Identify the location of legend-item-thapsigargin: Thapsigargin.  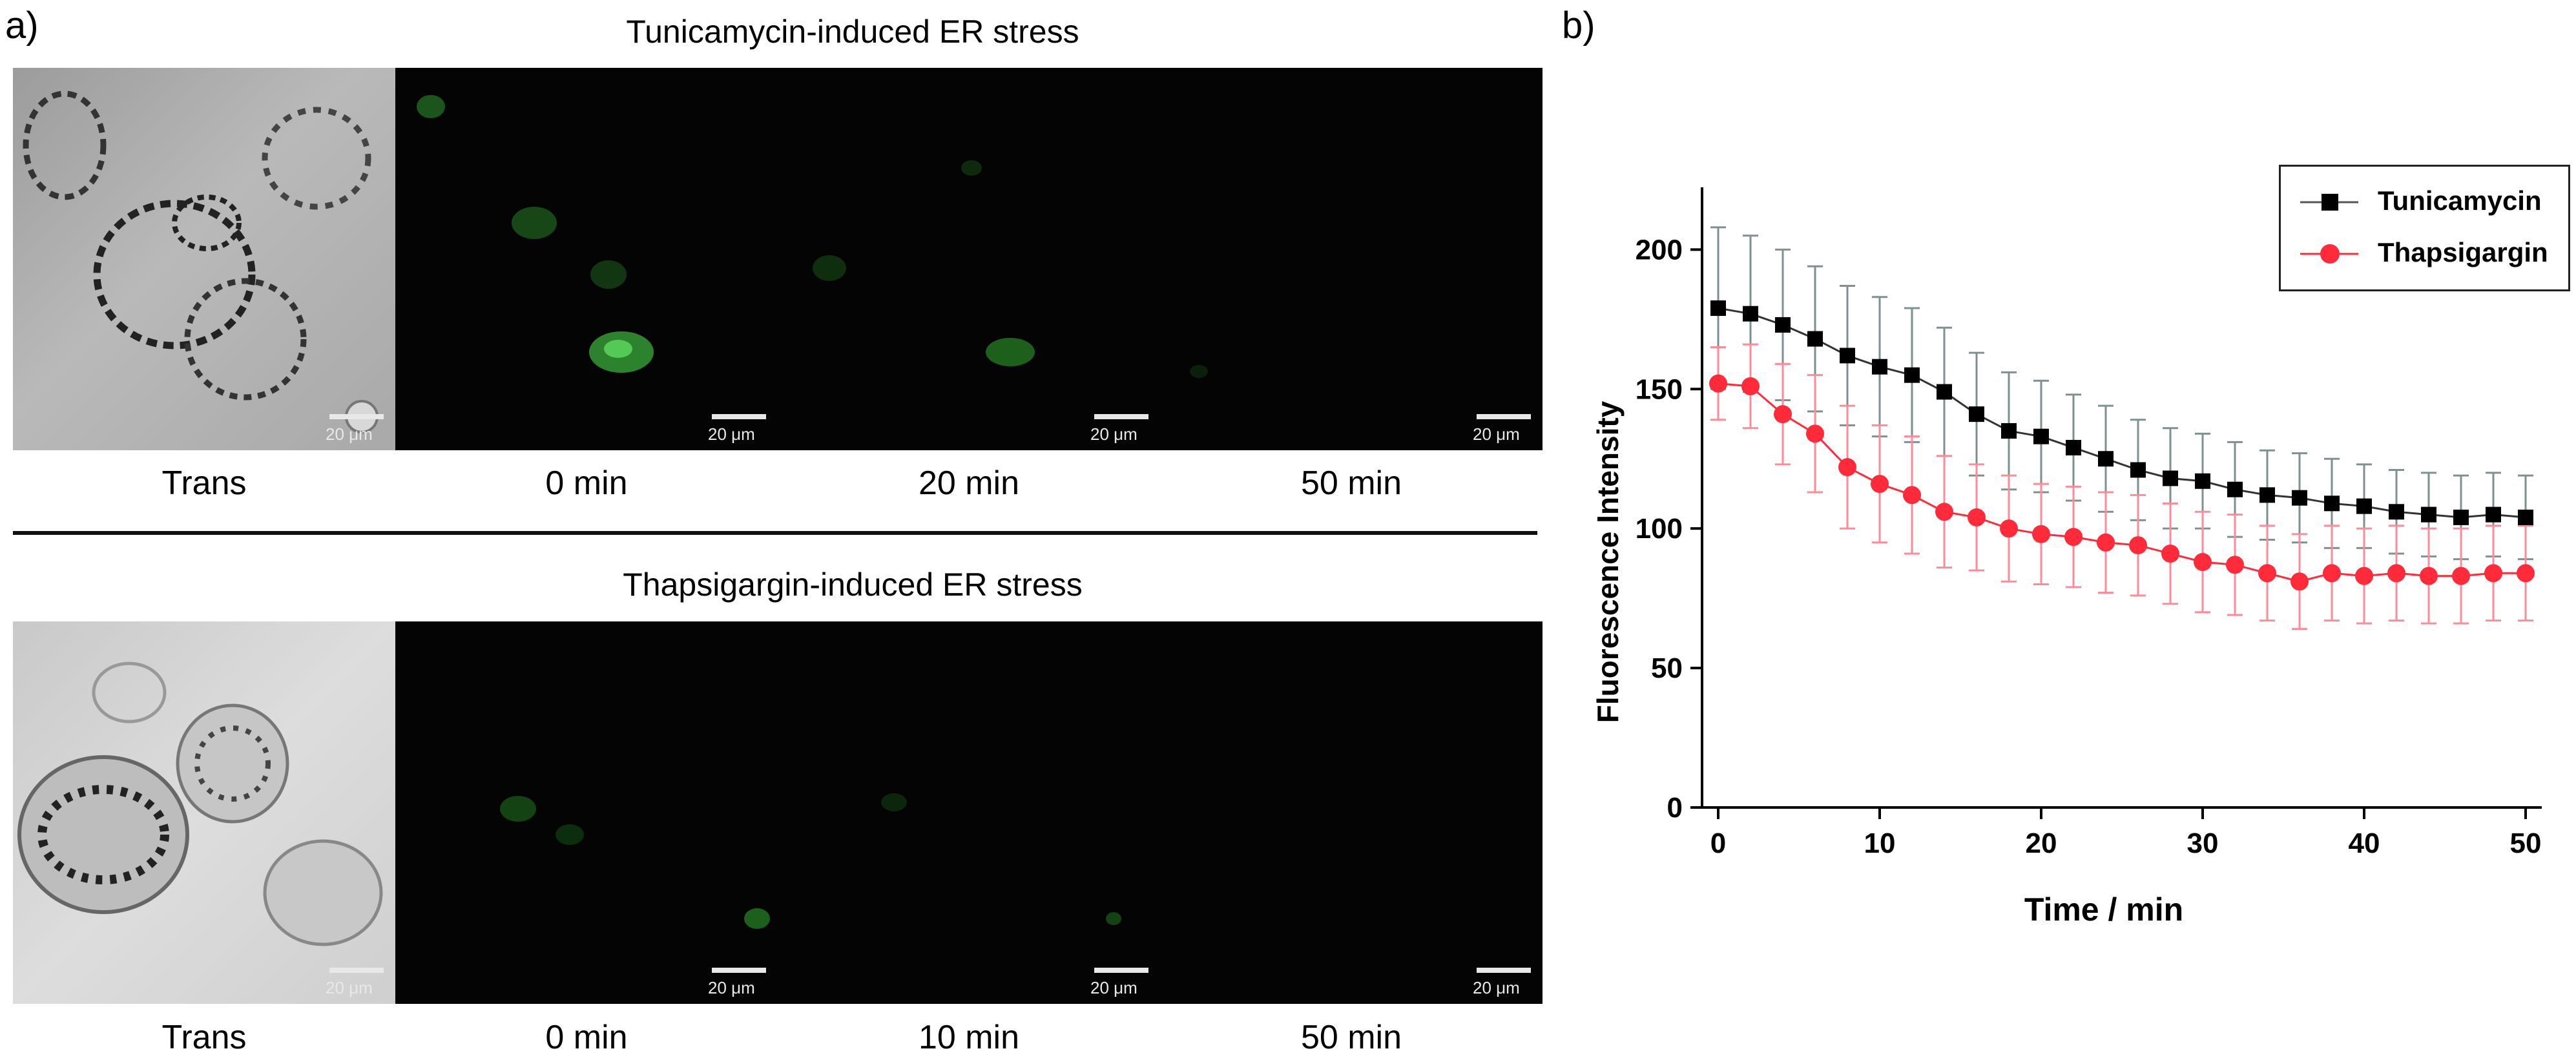
(2424, 253).